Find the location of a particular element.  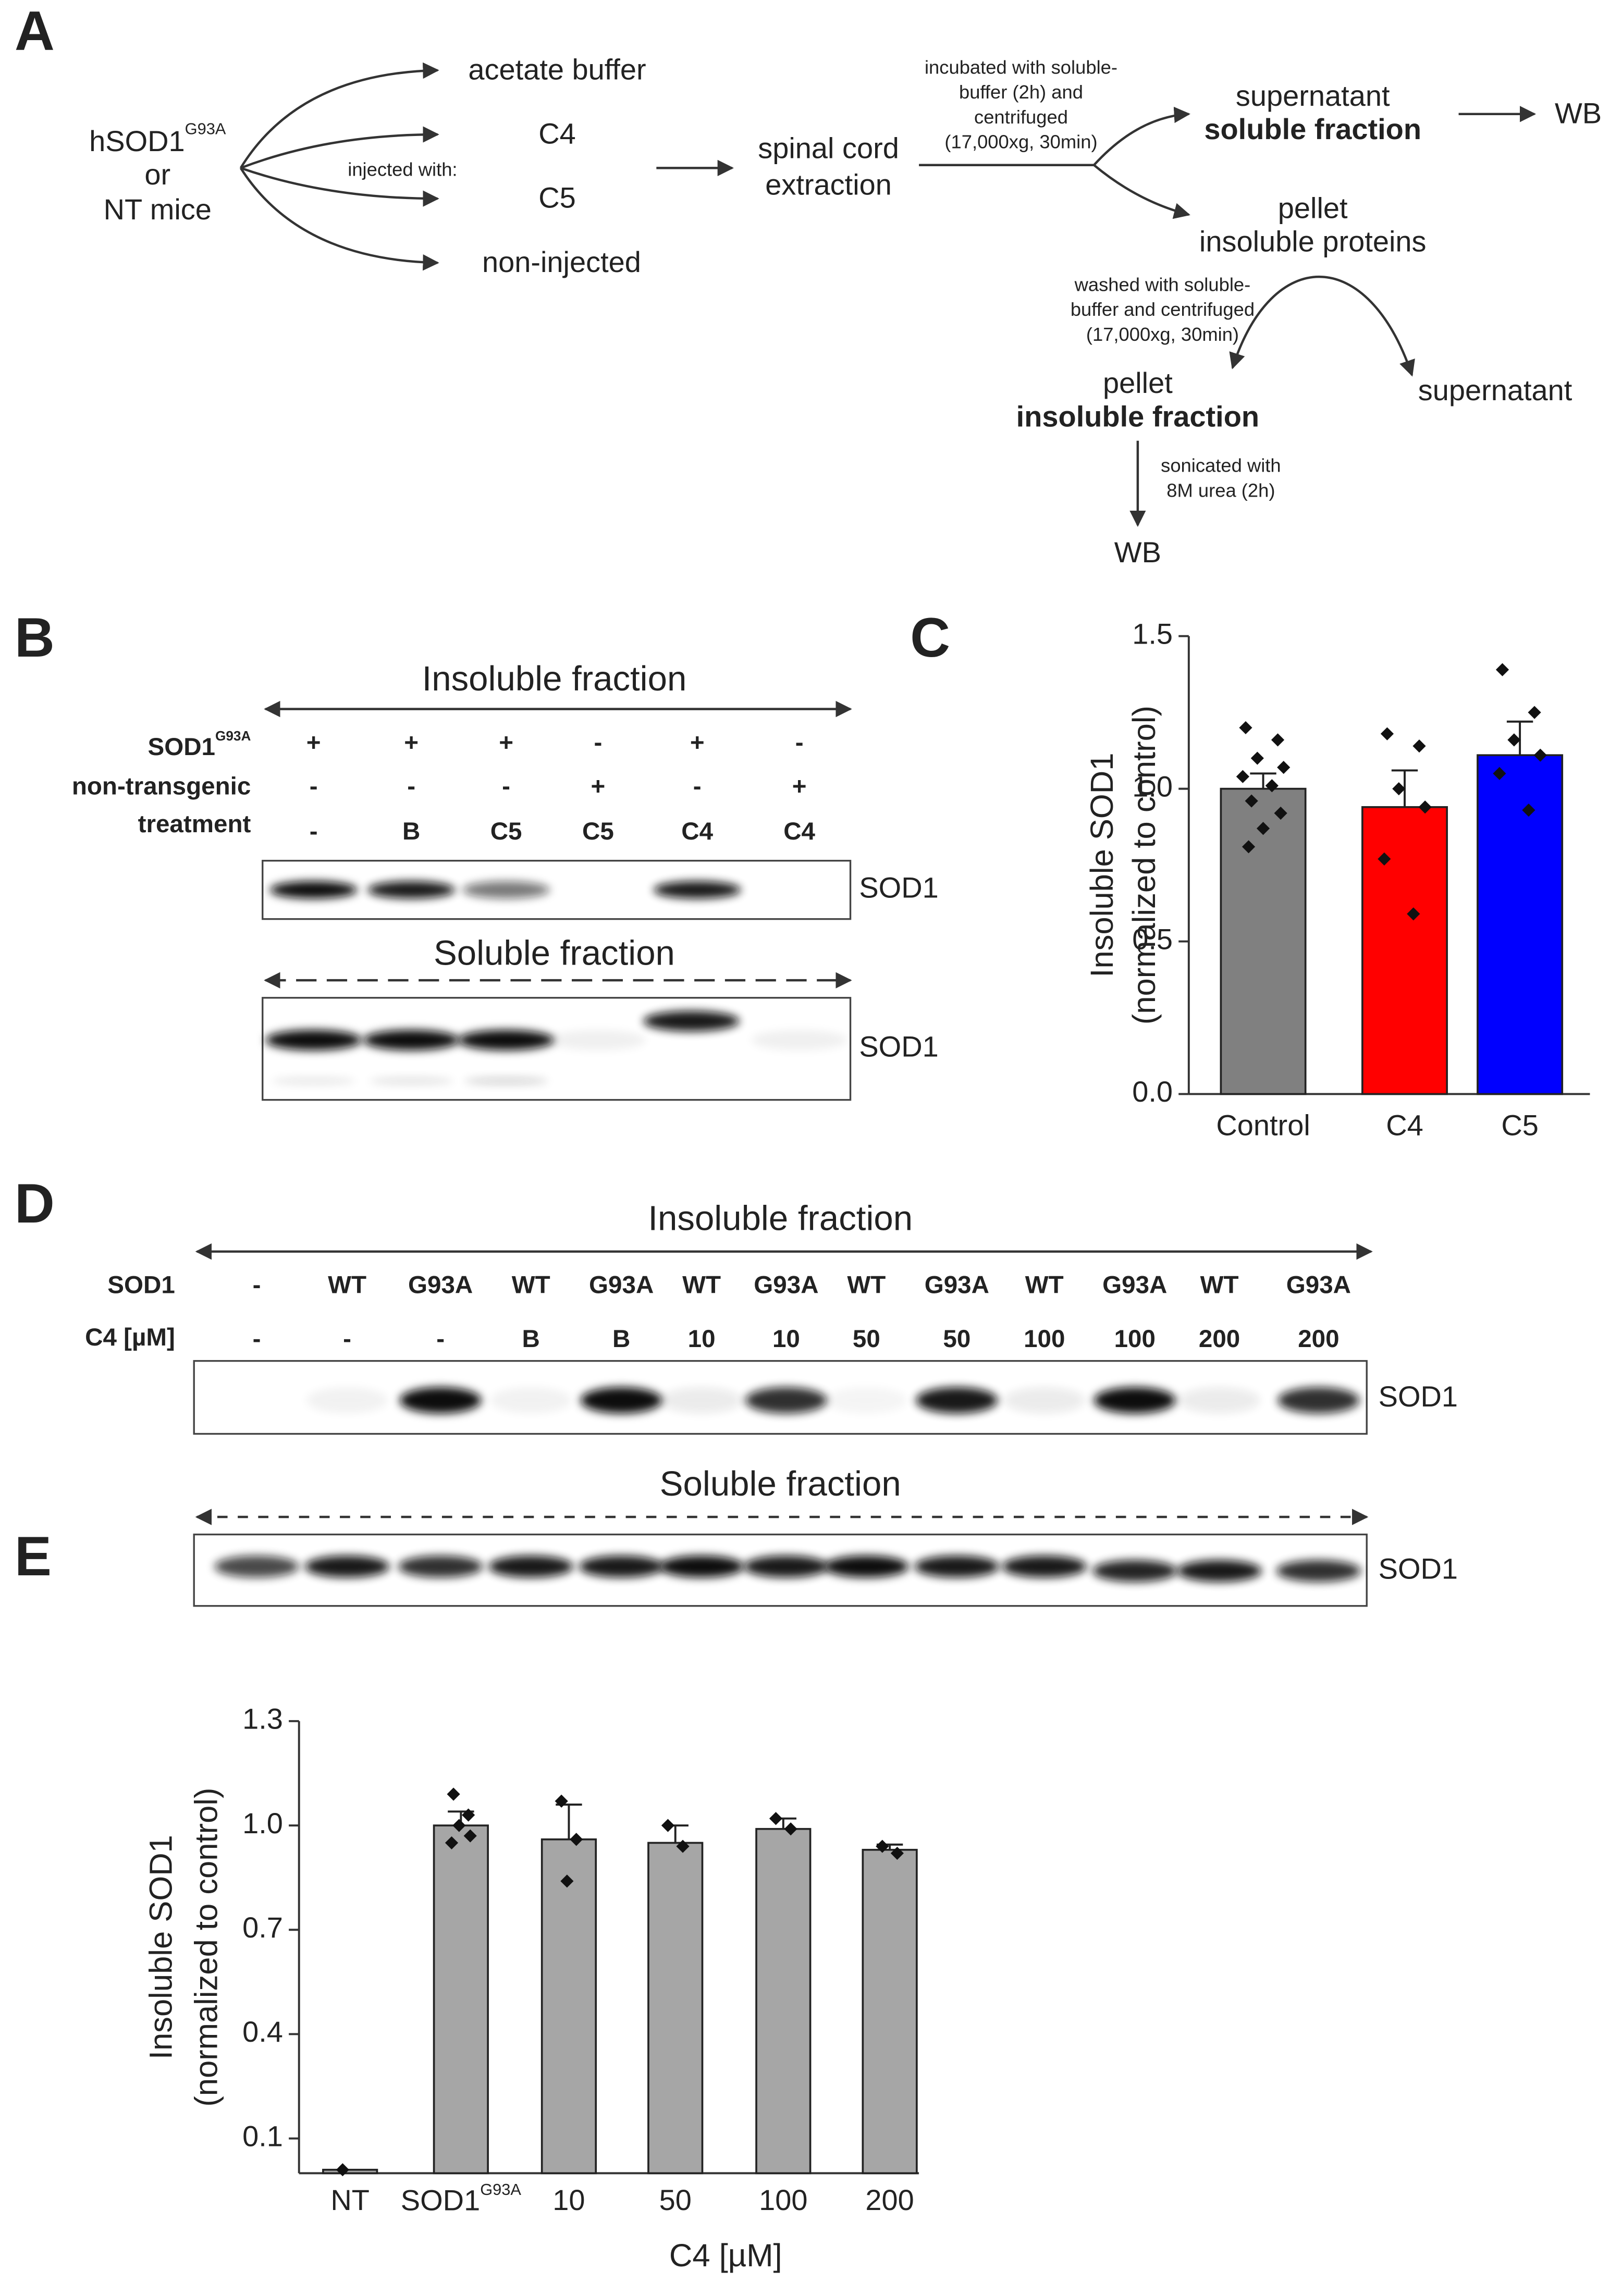

note: (17,000xg, 30min) is located at coordinates (1020, 141).